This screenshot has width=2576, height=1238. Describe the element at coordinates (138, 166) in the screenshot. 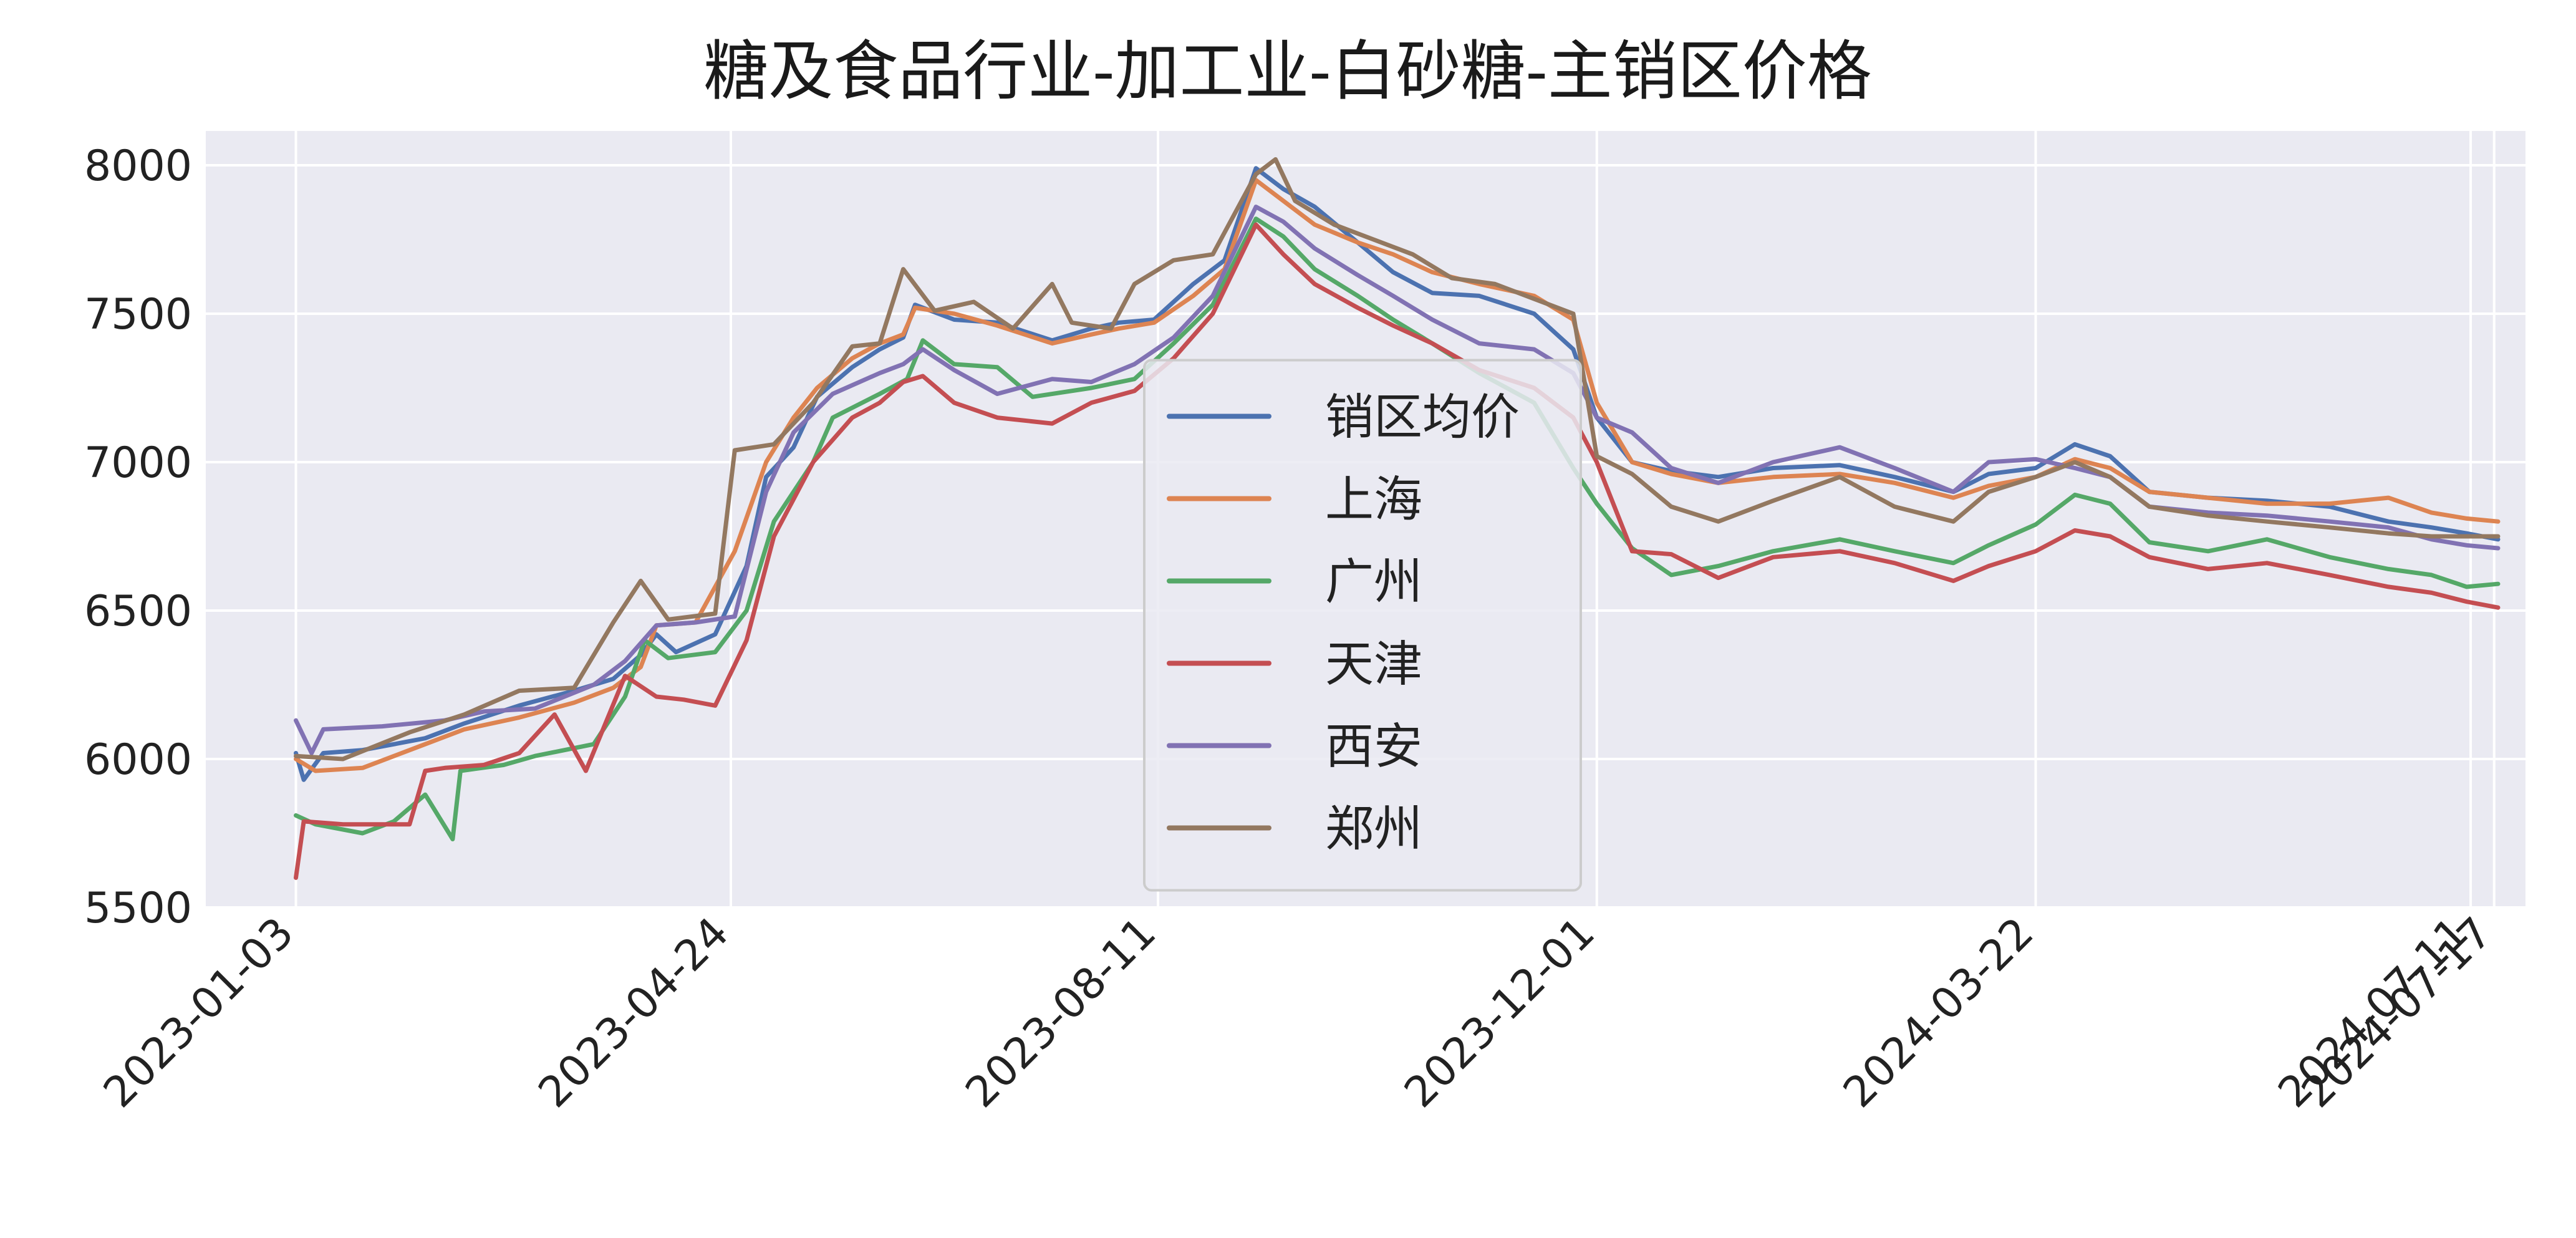

I see `y-tick-label: 8000` at that location.